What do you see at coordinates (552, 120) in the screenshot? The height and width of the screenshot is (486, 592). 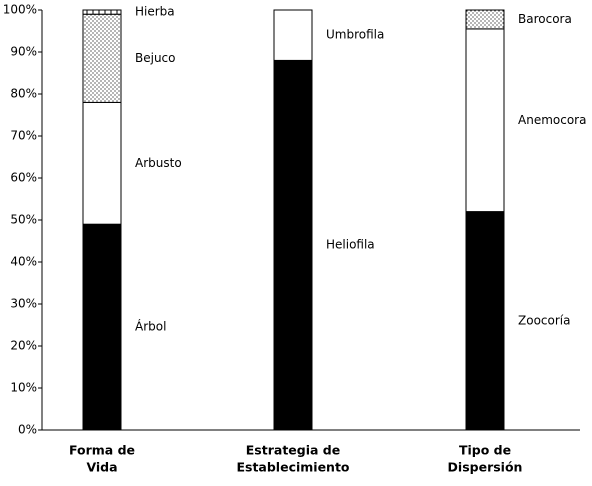 I see `segment-label: Anemocora` at bounding box center [552, 120].